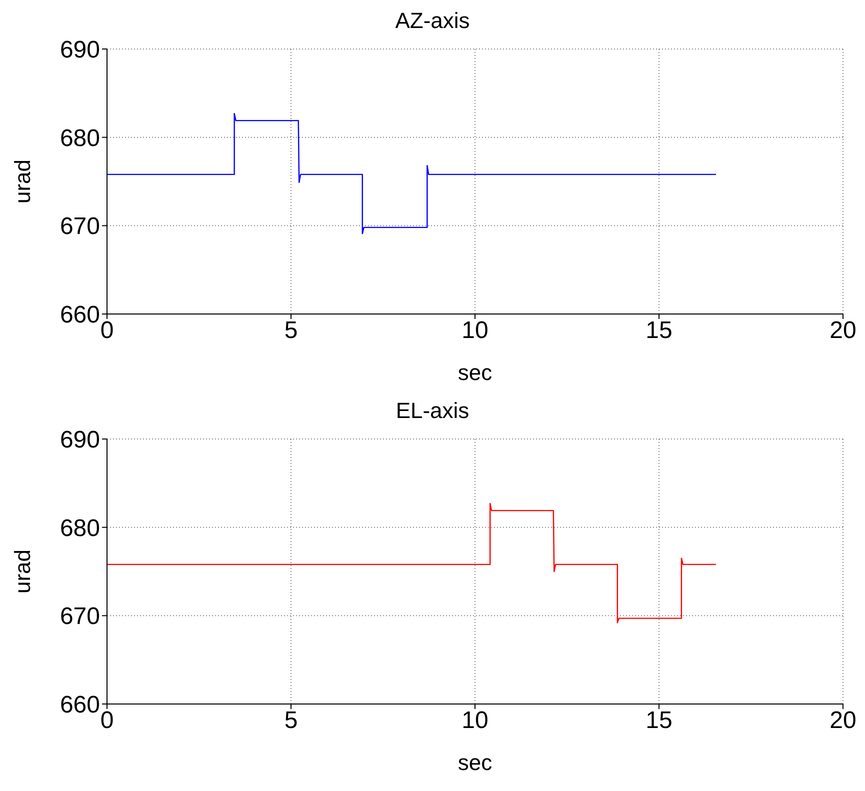  Describe the element at coordinates (432, 411) in the screenshot. I see `chart-title: EL-axis` at that location.